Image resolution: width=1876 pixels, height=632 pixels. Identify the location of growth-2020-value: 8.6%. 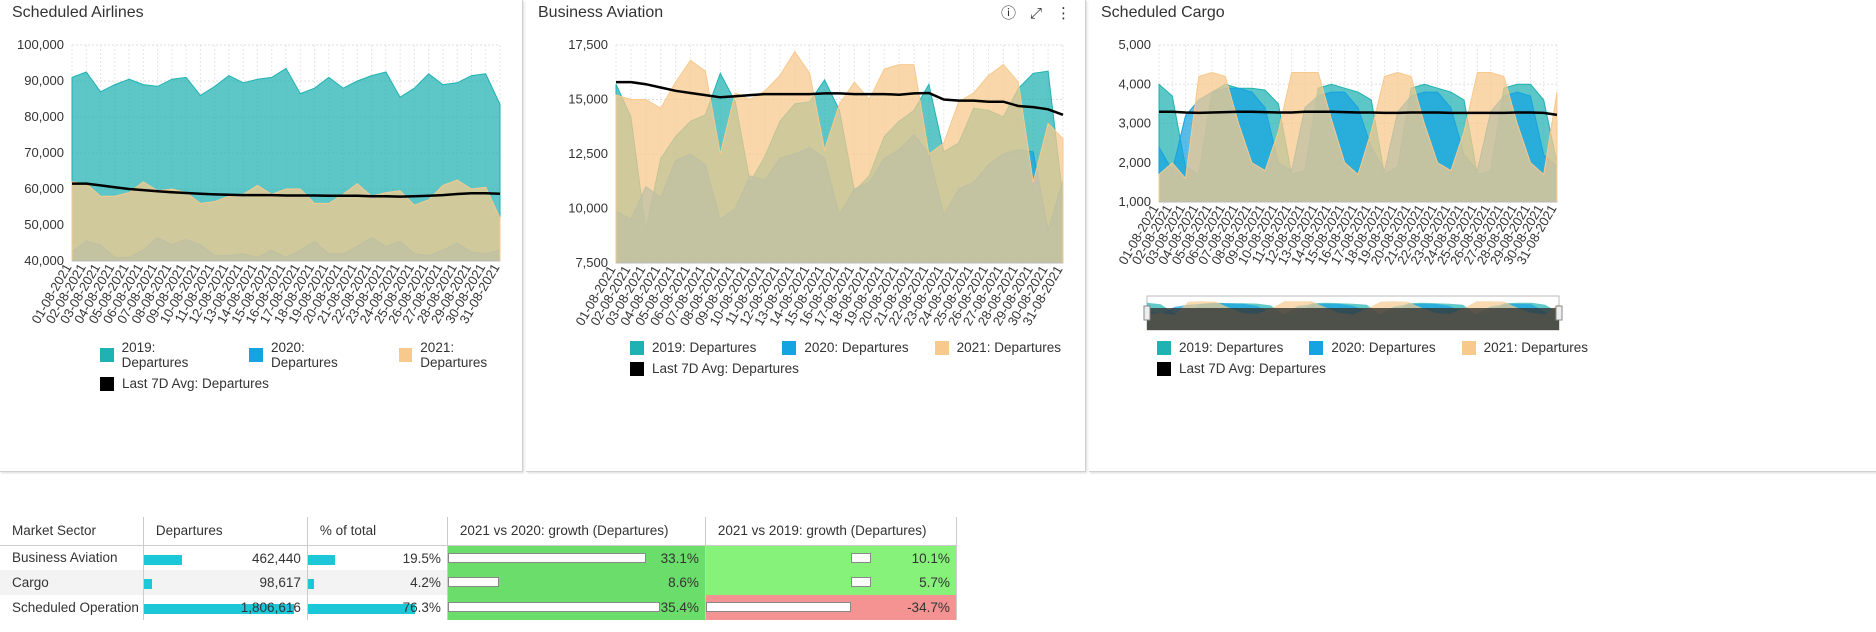
(683, 582).